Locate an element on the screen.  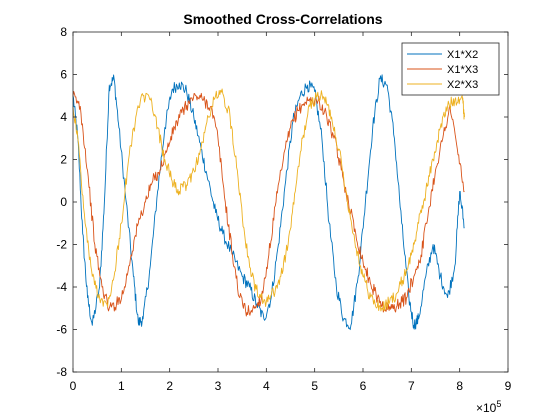
x-tick-label: 7 is located at coordinates (411, 386).